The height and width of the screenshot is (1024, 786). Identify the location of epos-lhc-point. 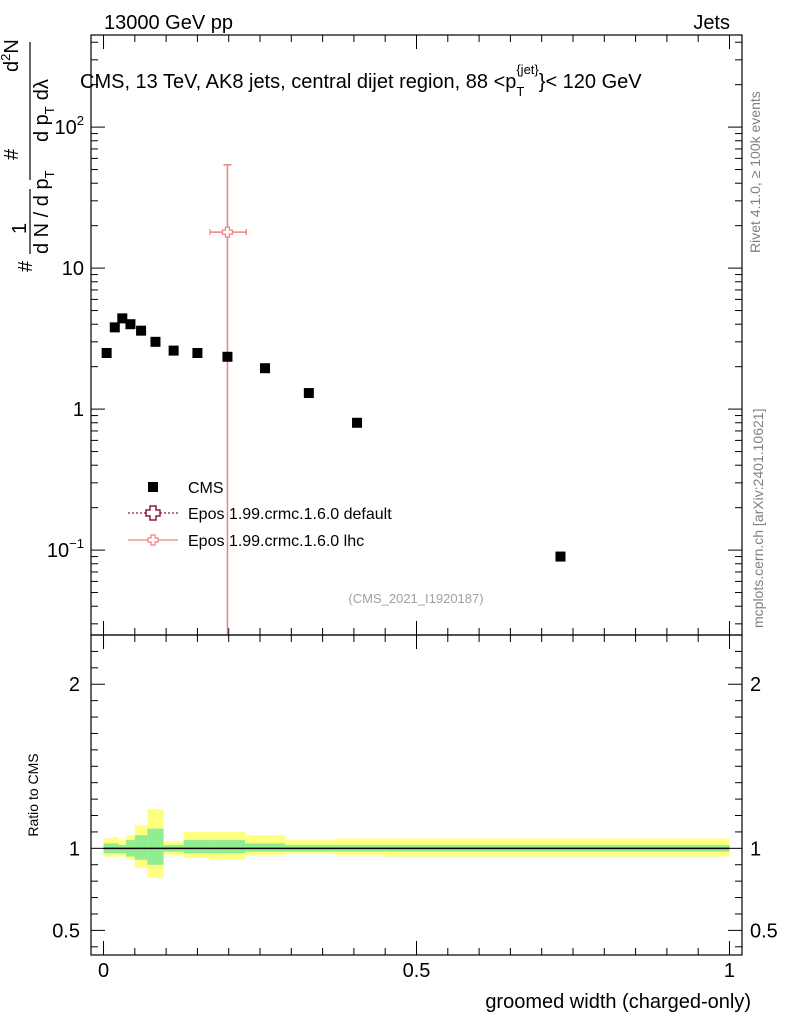
(227, 232).